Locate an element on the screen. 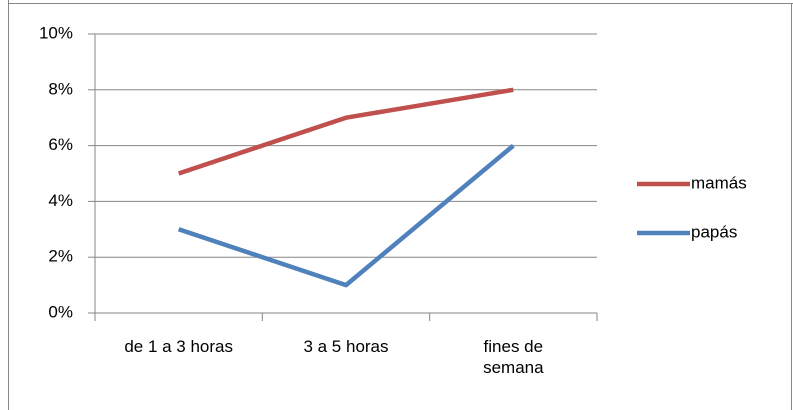 This screenshot has height=410, width=793. x-tick-label: fines de semana is located at coordinates (513, 357).